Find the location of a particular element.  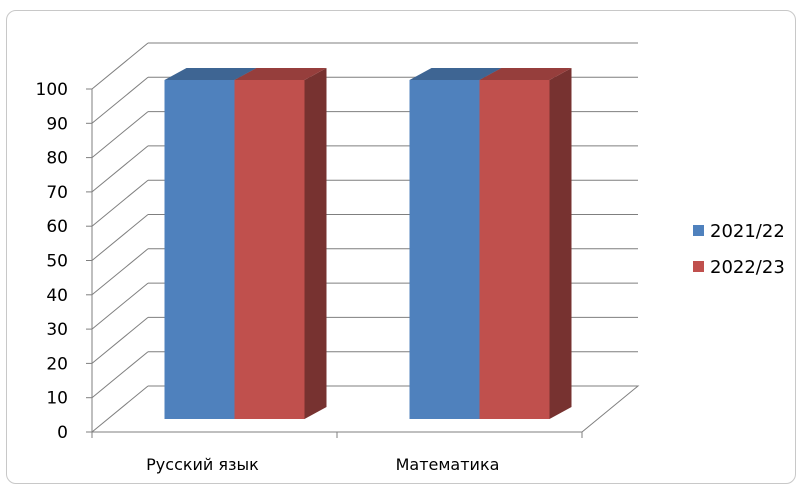

y-tick-label: 0 is located at coordinates (62, 433).